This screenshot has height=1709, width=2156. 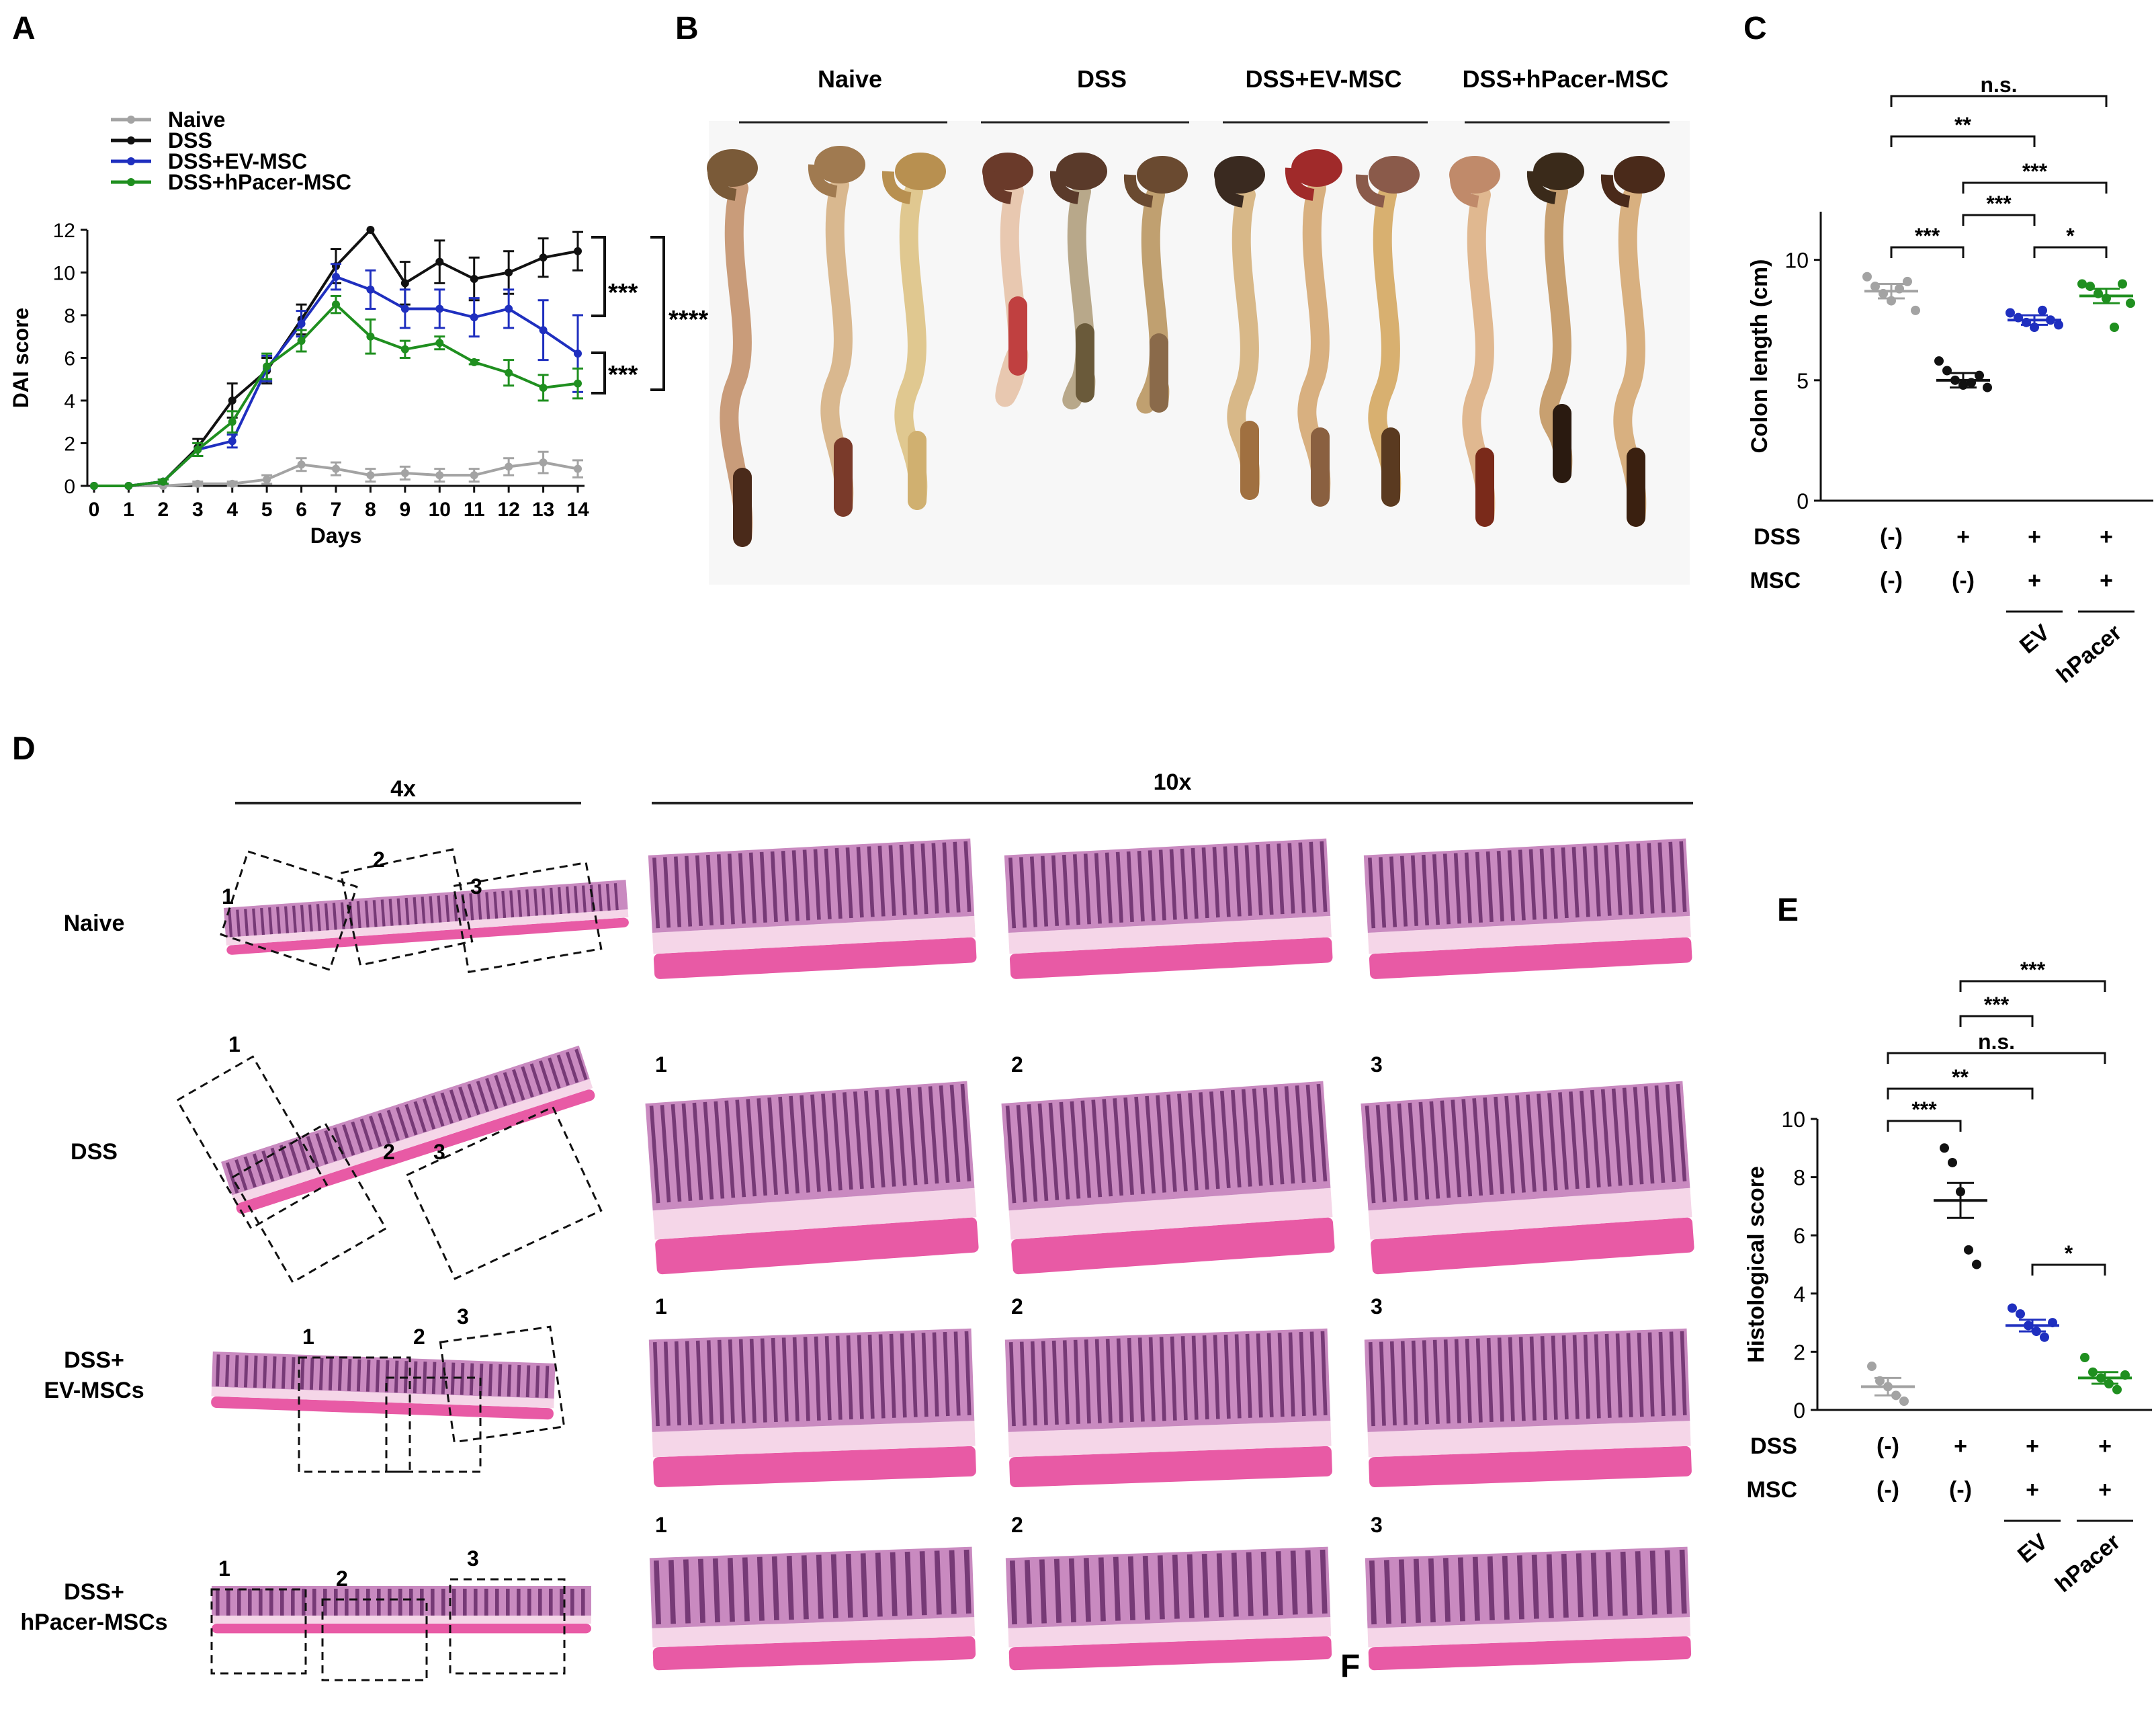 I want to click on tissue-section, so click(x=812, y=1609).